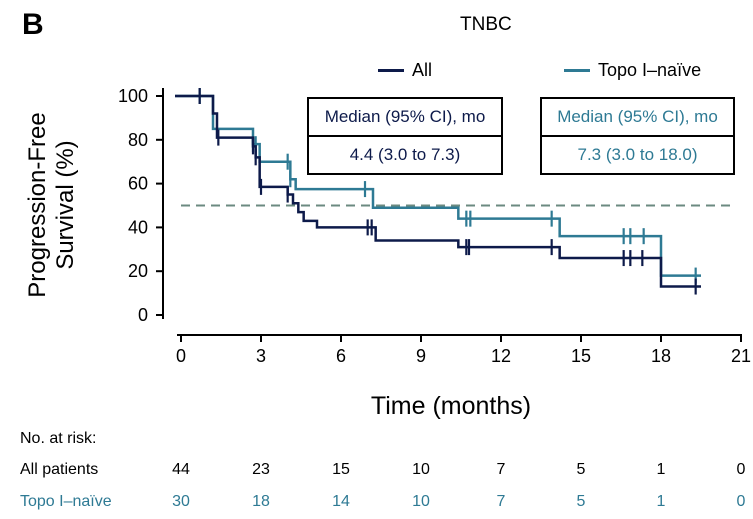  I want to click on x-tick-label: 6, so click(341, 356).